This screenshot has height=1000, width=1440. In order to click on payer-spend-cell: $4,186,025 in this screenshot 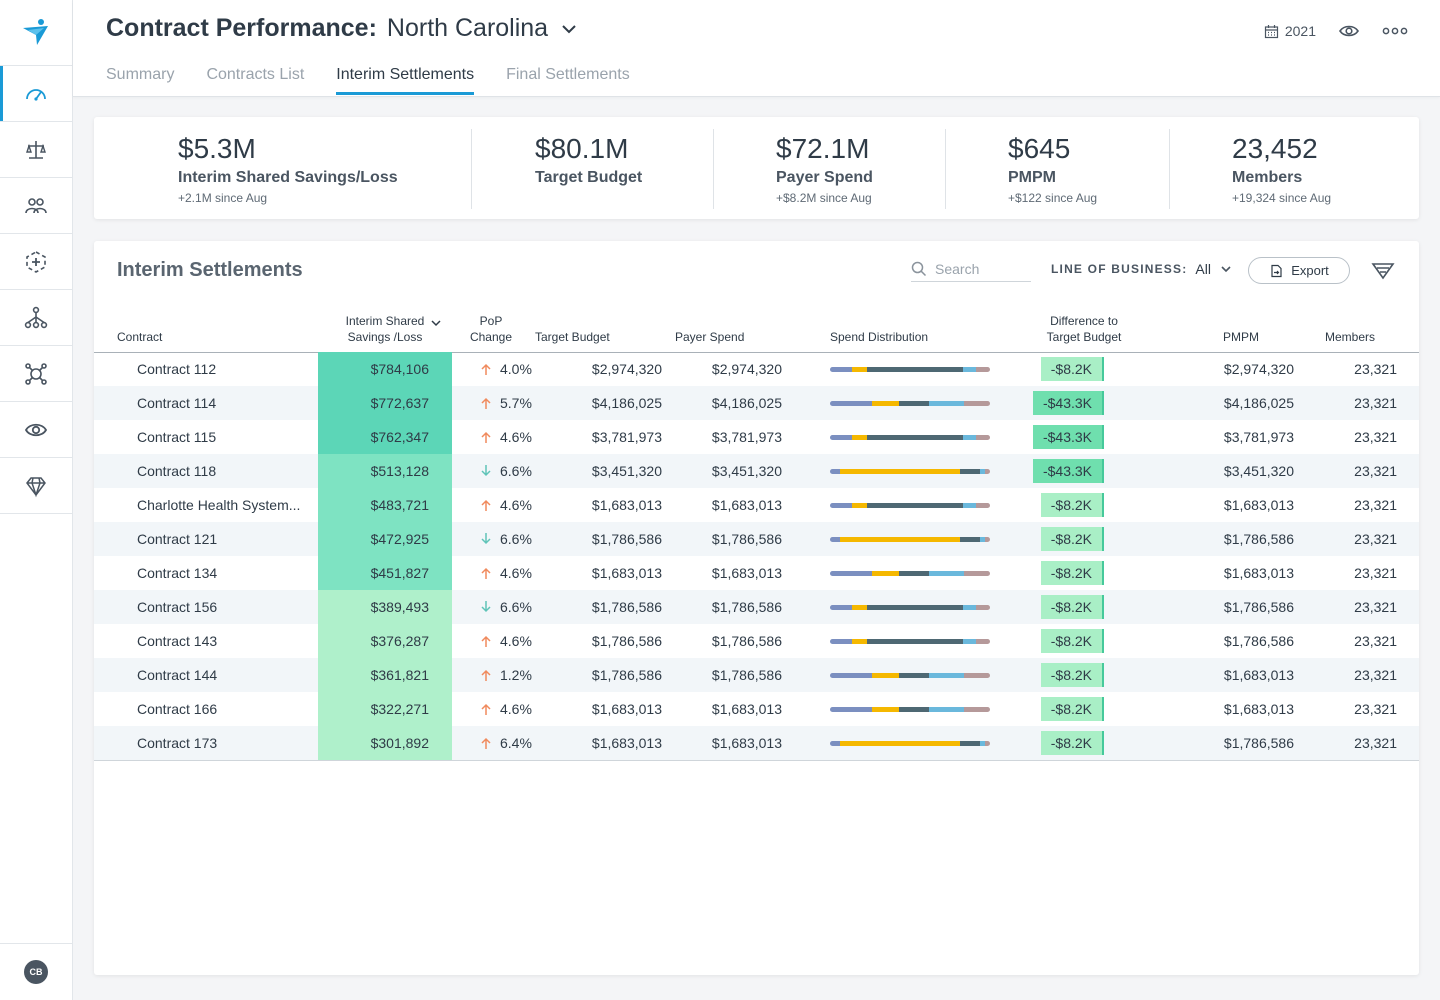, I will do `click(746, 403)`.